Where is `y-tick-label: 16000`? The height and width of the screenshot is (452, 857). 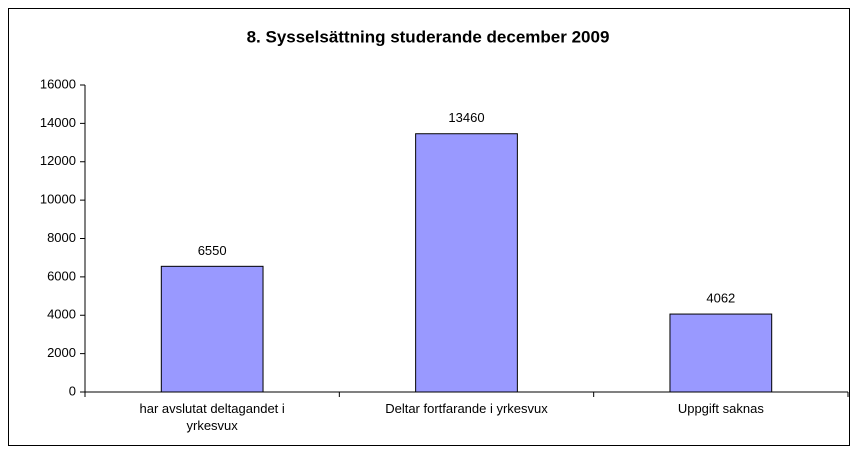
y-tick-label: 16000 is located at coordinates (58, 83).